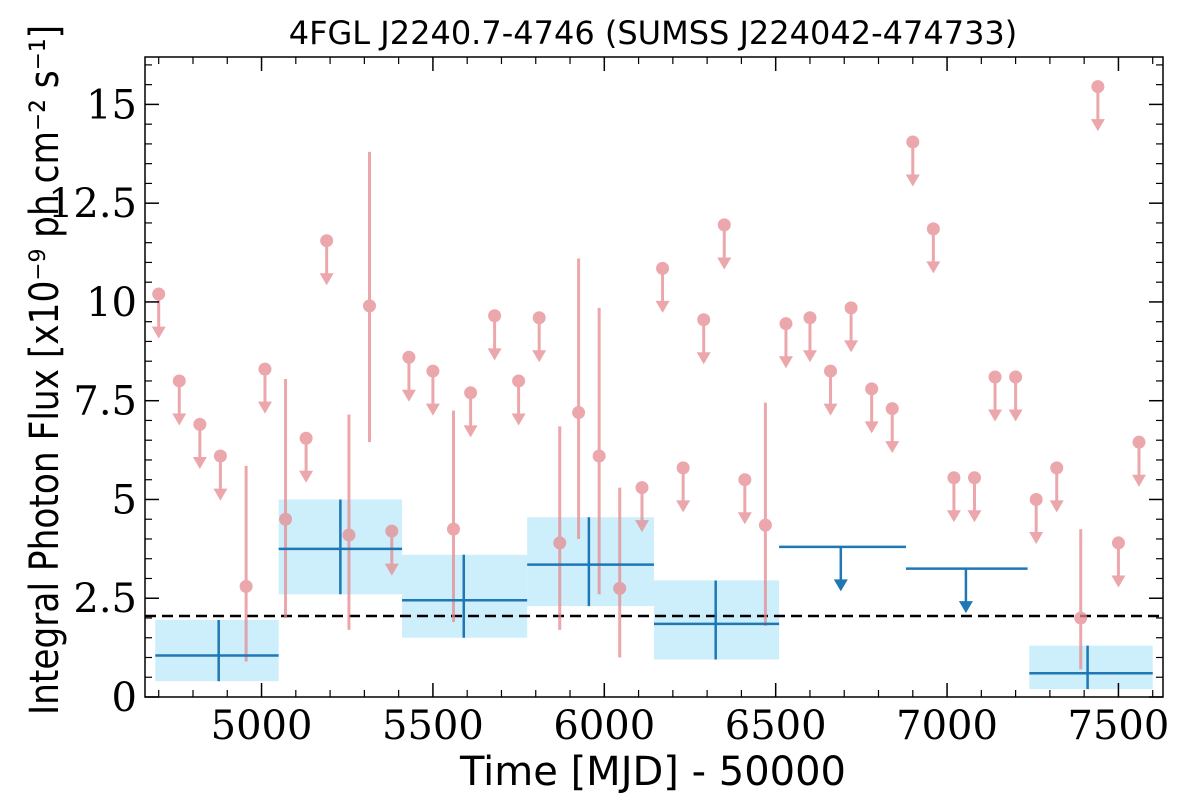 The image size is (1200, 800). I want to click on x-tick-label: 7500, so click(1119, 726).